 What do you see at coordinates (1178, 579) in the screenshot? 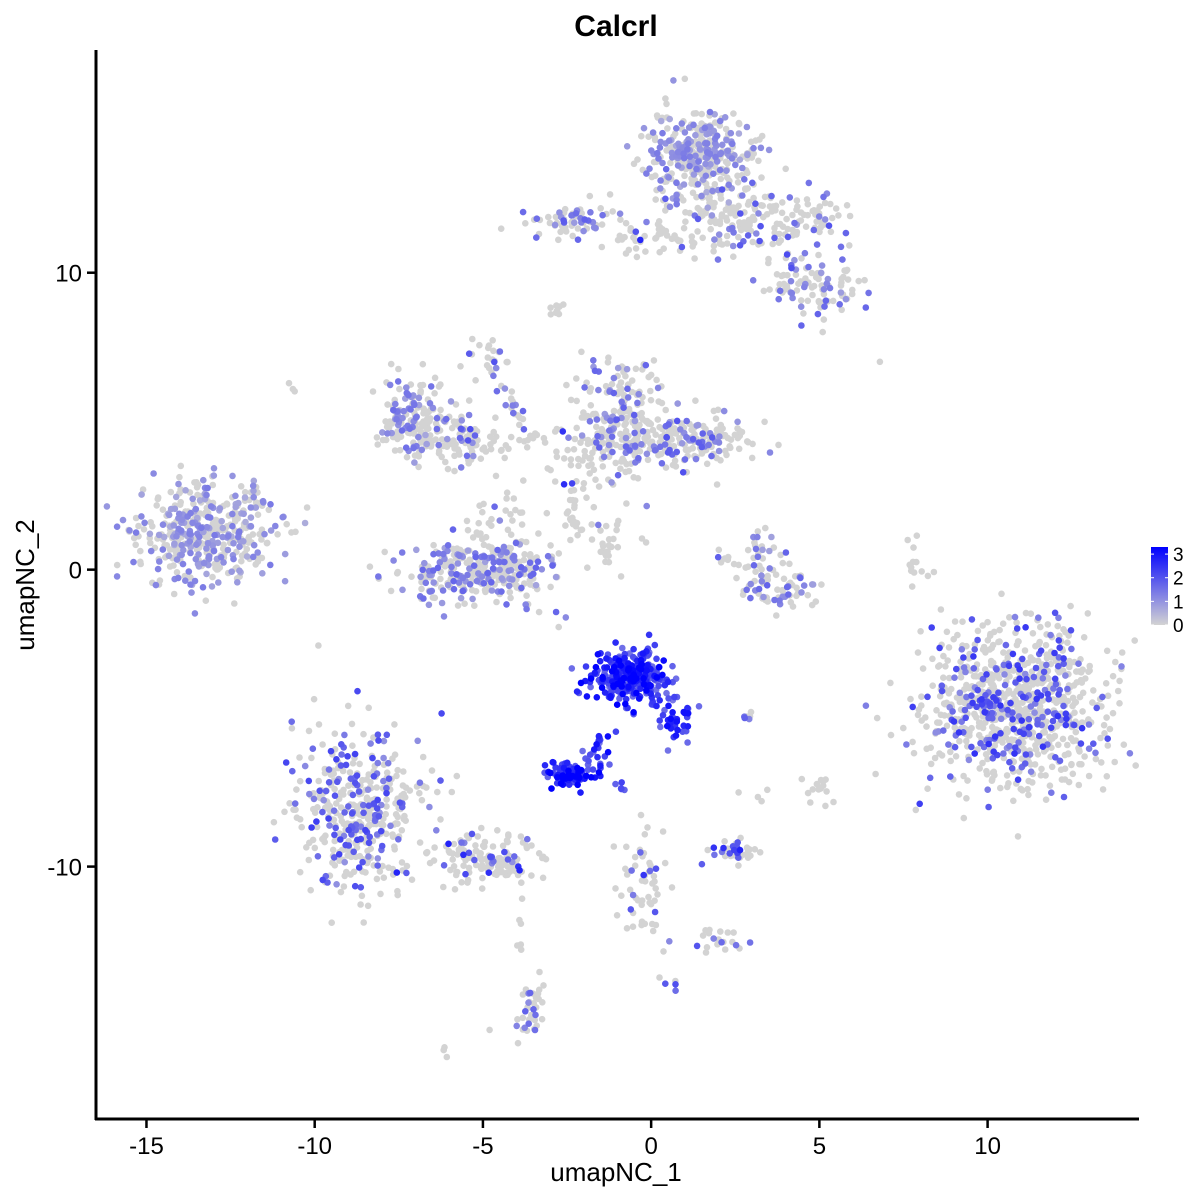
I see `colorbar-tick-label: 2` at bounding box center [1178, 579].